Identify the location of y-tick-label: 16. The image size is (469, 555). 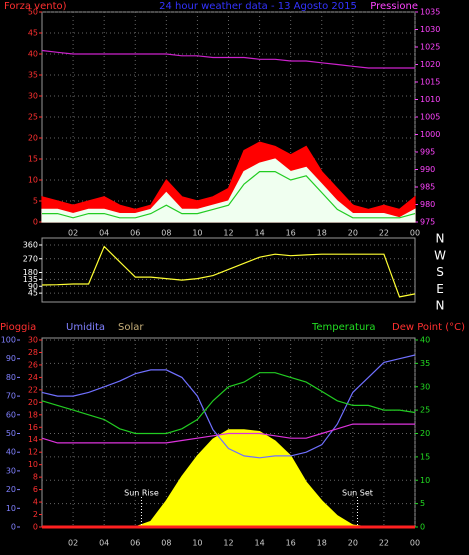
(33, 427).